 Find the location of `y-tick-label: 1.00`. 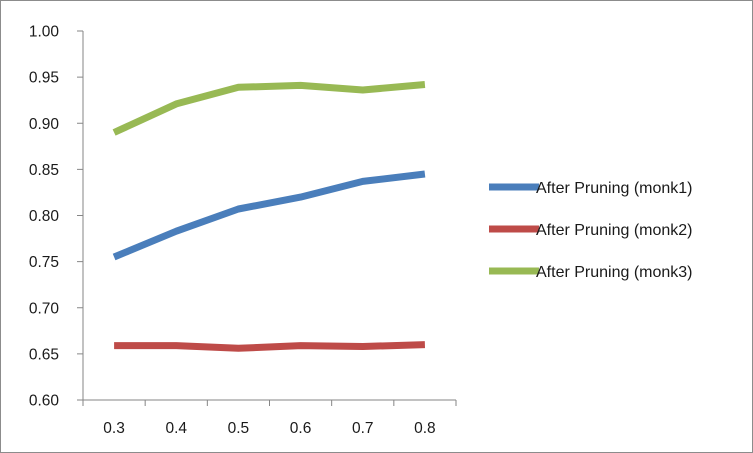

y-tick-label: 1.00 is located at coordinates (44, 32).